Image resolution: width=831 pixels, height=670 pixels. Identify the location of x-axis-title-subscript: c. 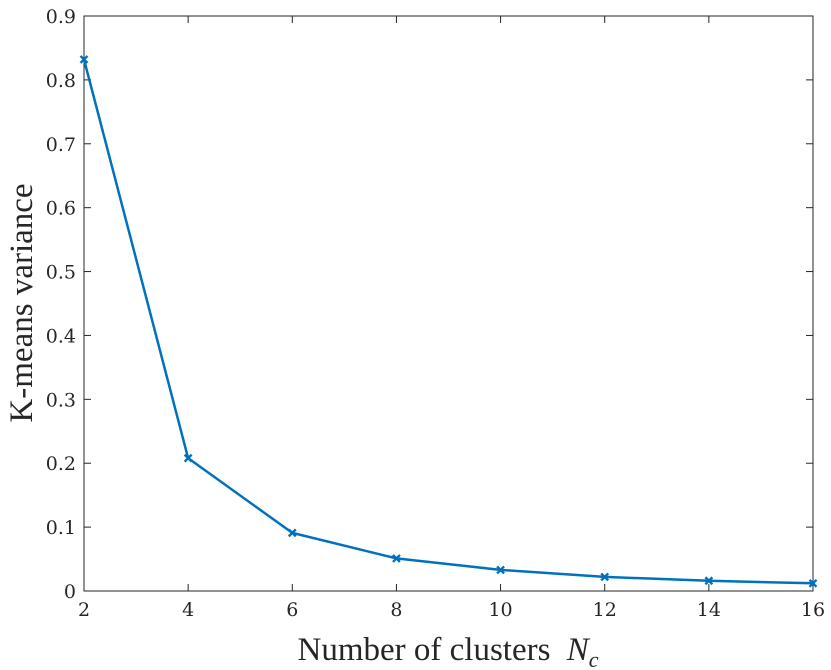
(594, 658).